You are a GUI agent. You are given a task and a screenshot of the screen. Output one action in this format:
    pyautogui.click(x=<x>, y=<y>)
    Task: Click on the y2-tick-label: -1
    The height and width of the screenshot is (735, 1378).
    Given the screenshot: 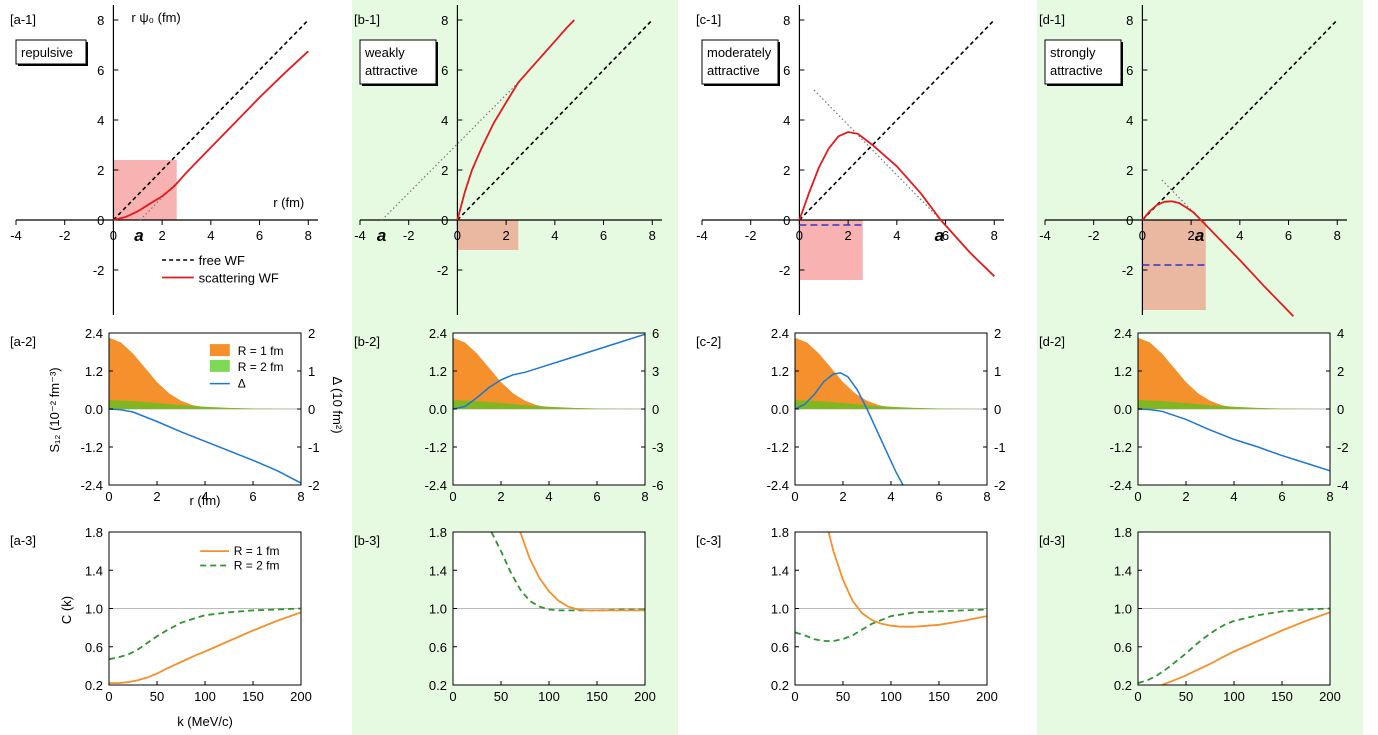 What is the action you would take?
    pyautogui.click(x=314, y=447)
    